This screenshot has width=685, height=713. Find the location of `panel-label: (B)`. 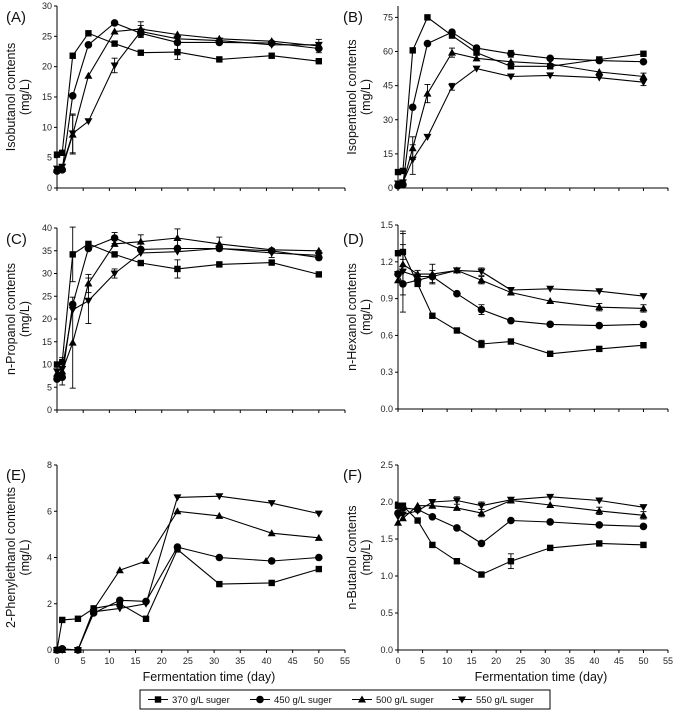

panel-label: (B) is located at coordinates (353, 17).